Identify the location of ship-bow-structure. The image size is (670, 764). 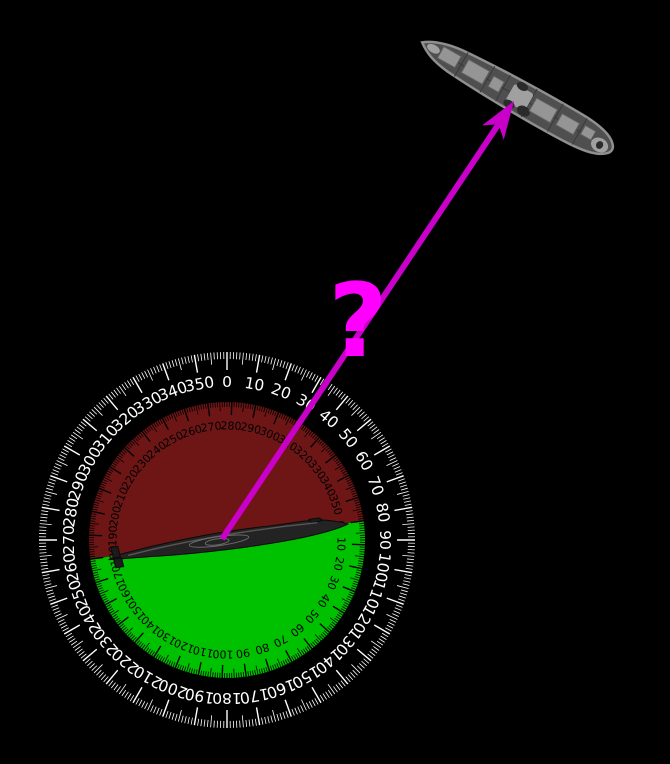
(433, 48).